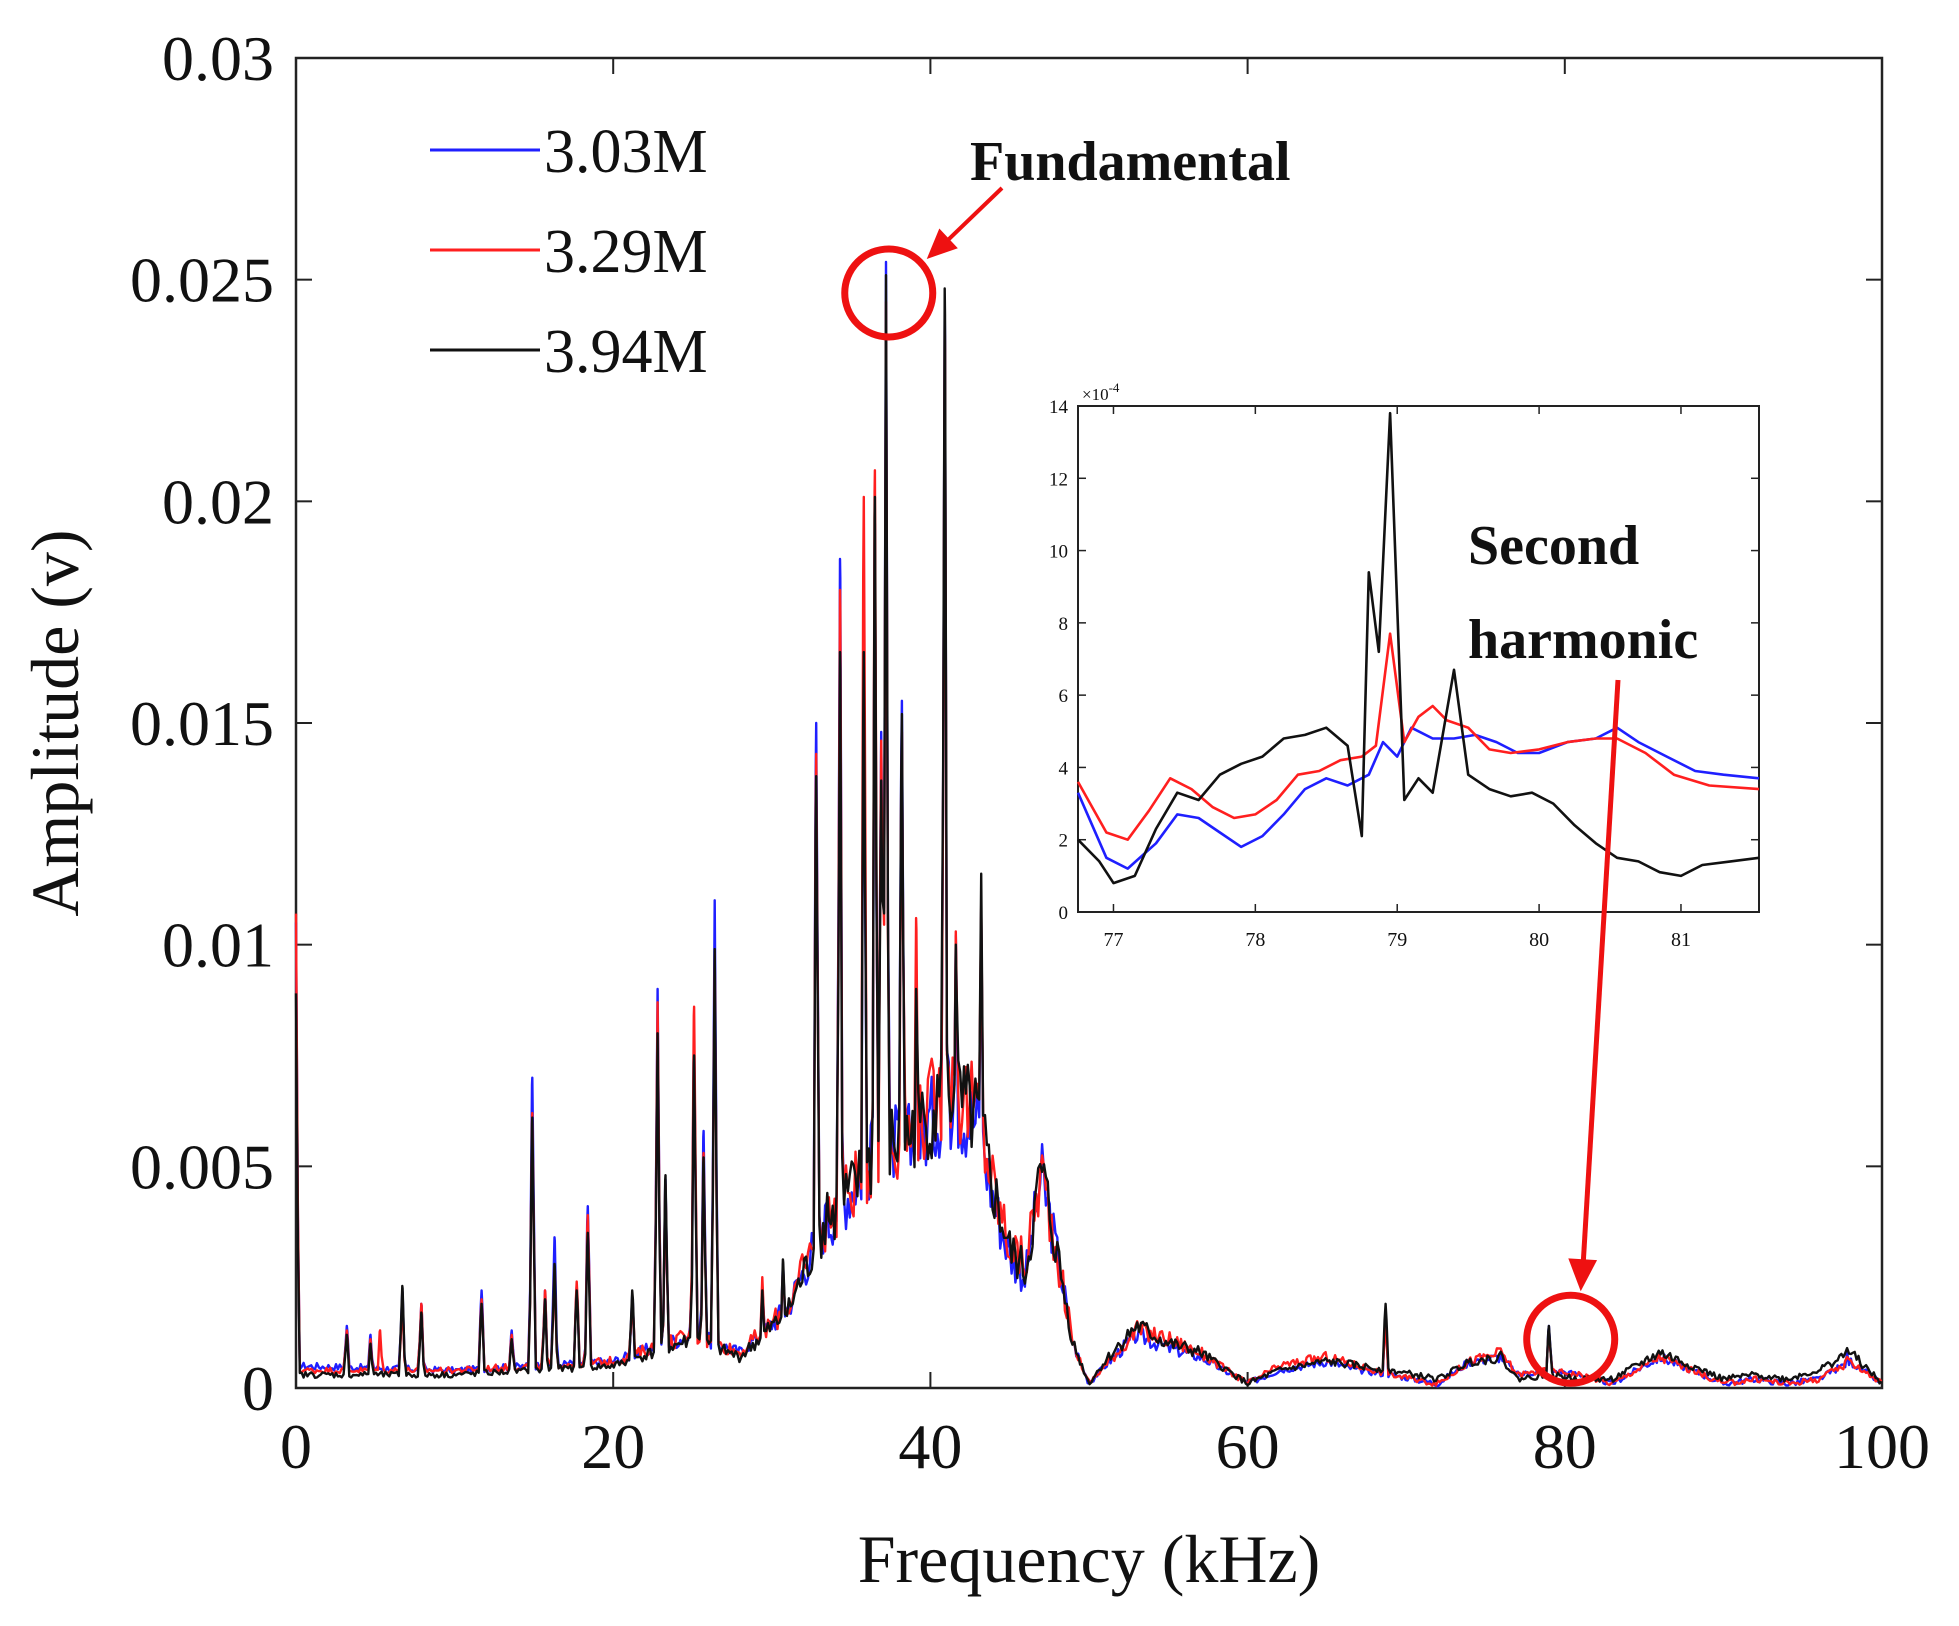  I want to click on inset-x-tick-label: 77, so click(1113, 940).